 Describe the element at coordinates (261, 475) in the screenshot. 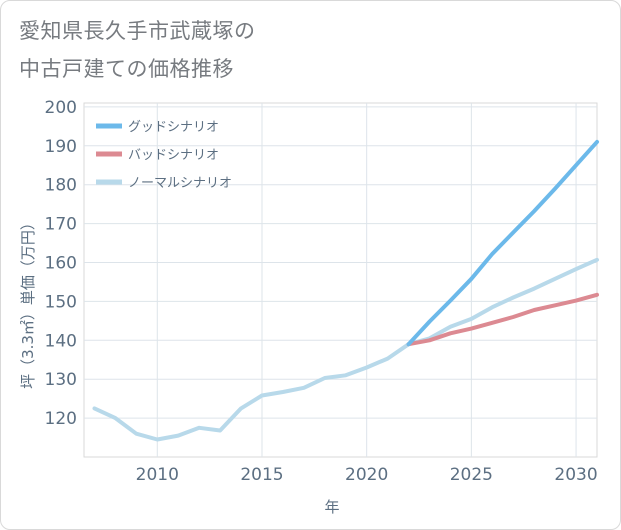

I see `x-tick-label: 2015` at that location.